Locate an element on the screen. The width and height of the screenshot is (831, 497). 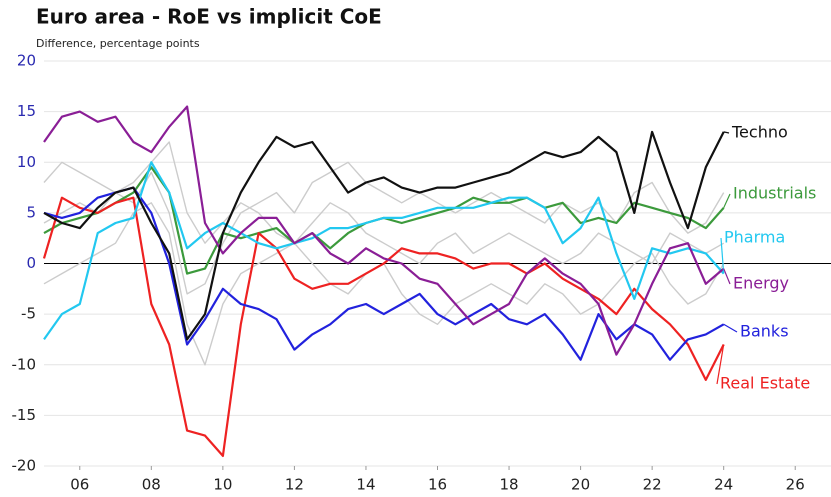
x-tick-label: 18 is located at coordinates (508, 485).